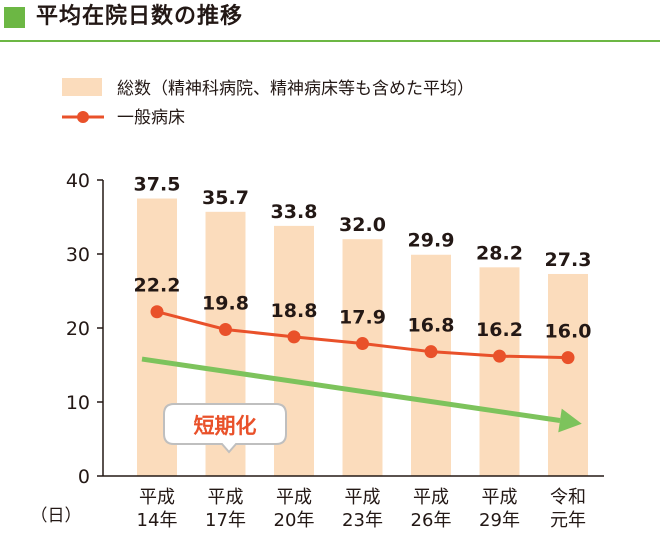  I want to click on line-value-label: 16.0, so click(568, 332).